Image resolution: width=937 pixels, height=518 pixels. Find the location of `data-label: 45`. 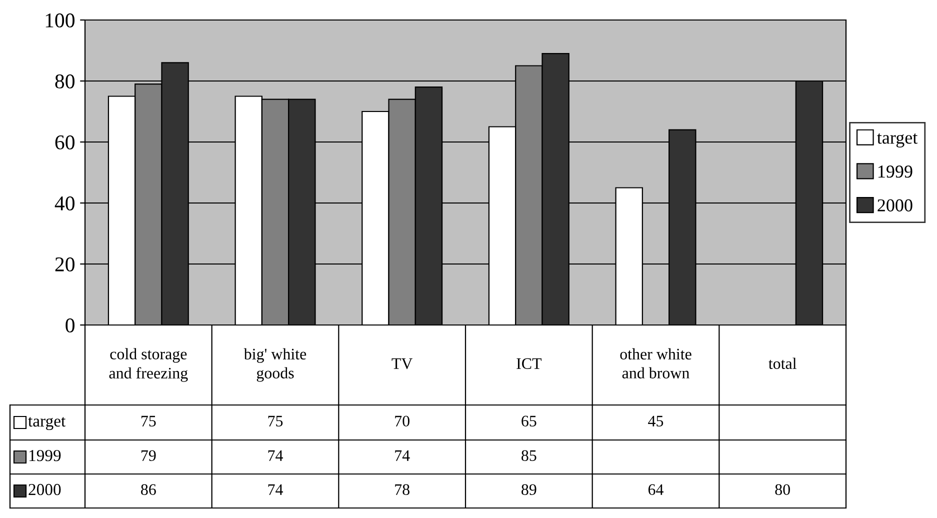

data-label: 45 is located at coordinates (656, 421).